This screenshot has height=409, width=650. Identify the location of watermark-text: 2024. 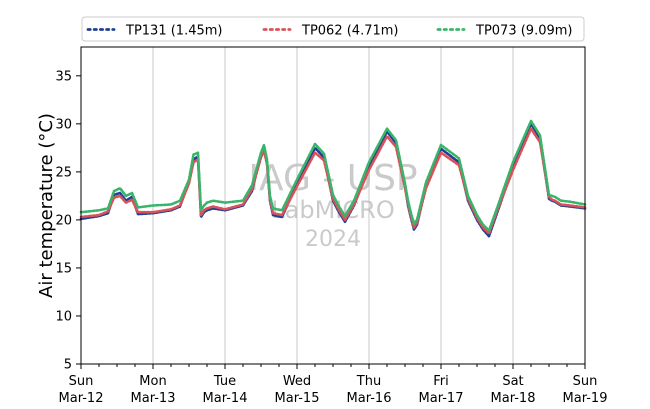
(333, 239).